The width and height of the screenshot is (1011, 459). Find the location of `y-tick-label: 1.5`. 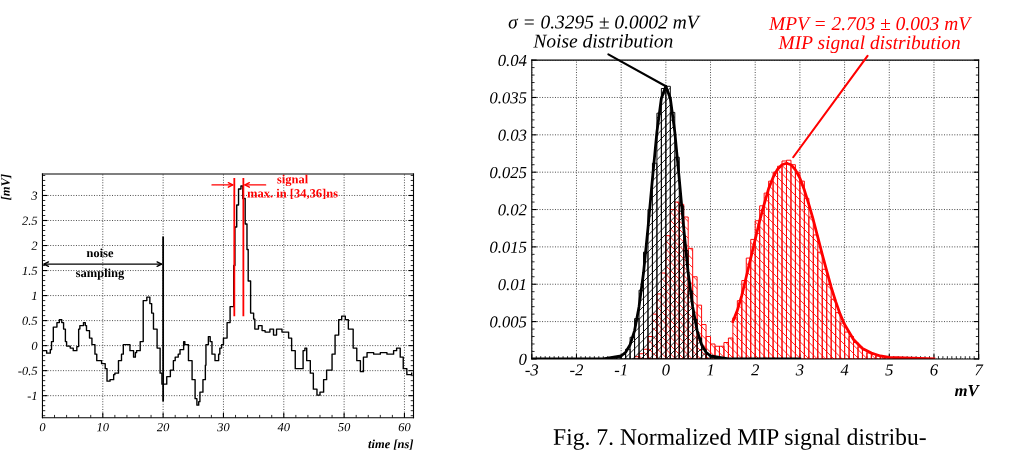

y-tick-label: 1.5 is located at coordinates (30, 271).